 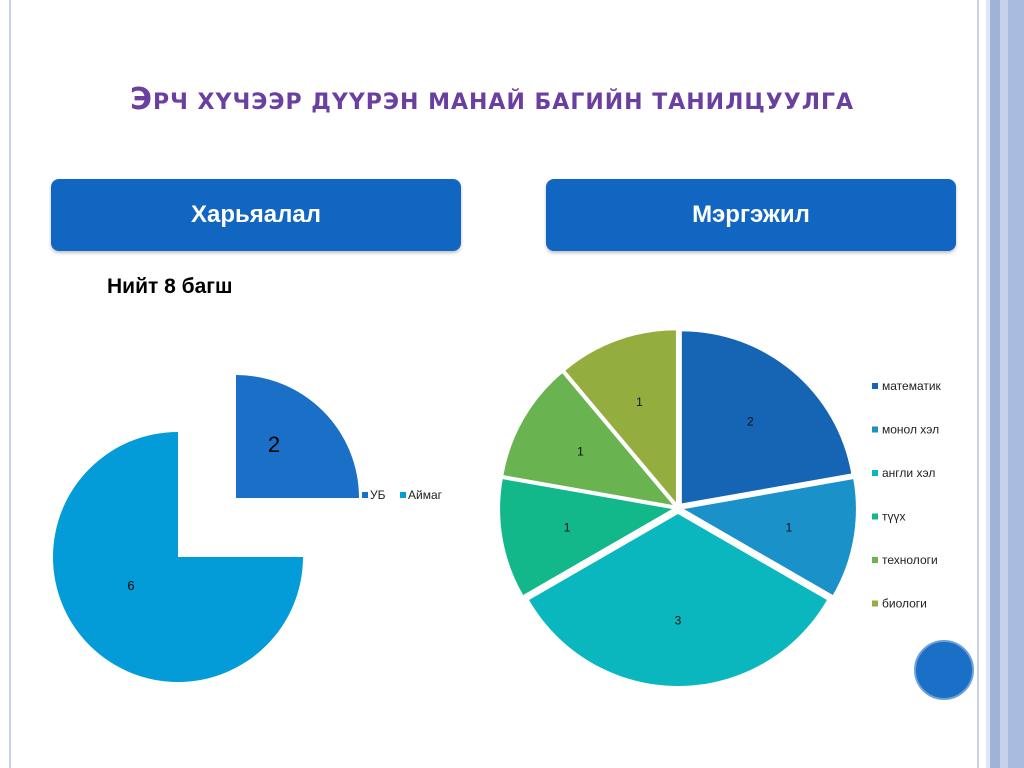 What do you see at coordinates (789, 528) in the screenshot?
I see `pie2-data-label-2: 1` at bounding box center [789, 528].